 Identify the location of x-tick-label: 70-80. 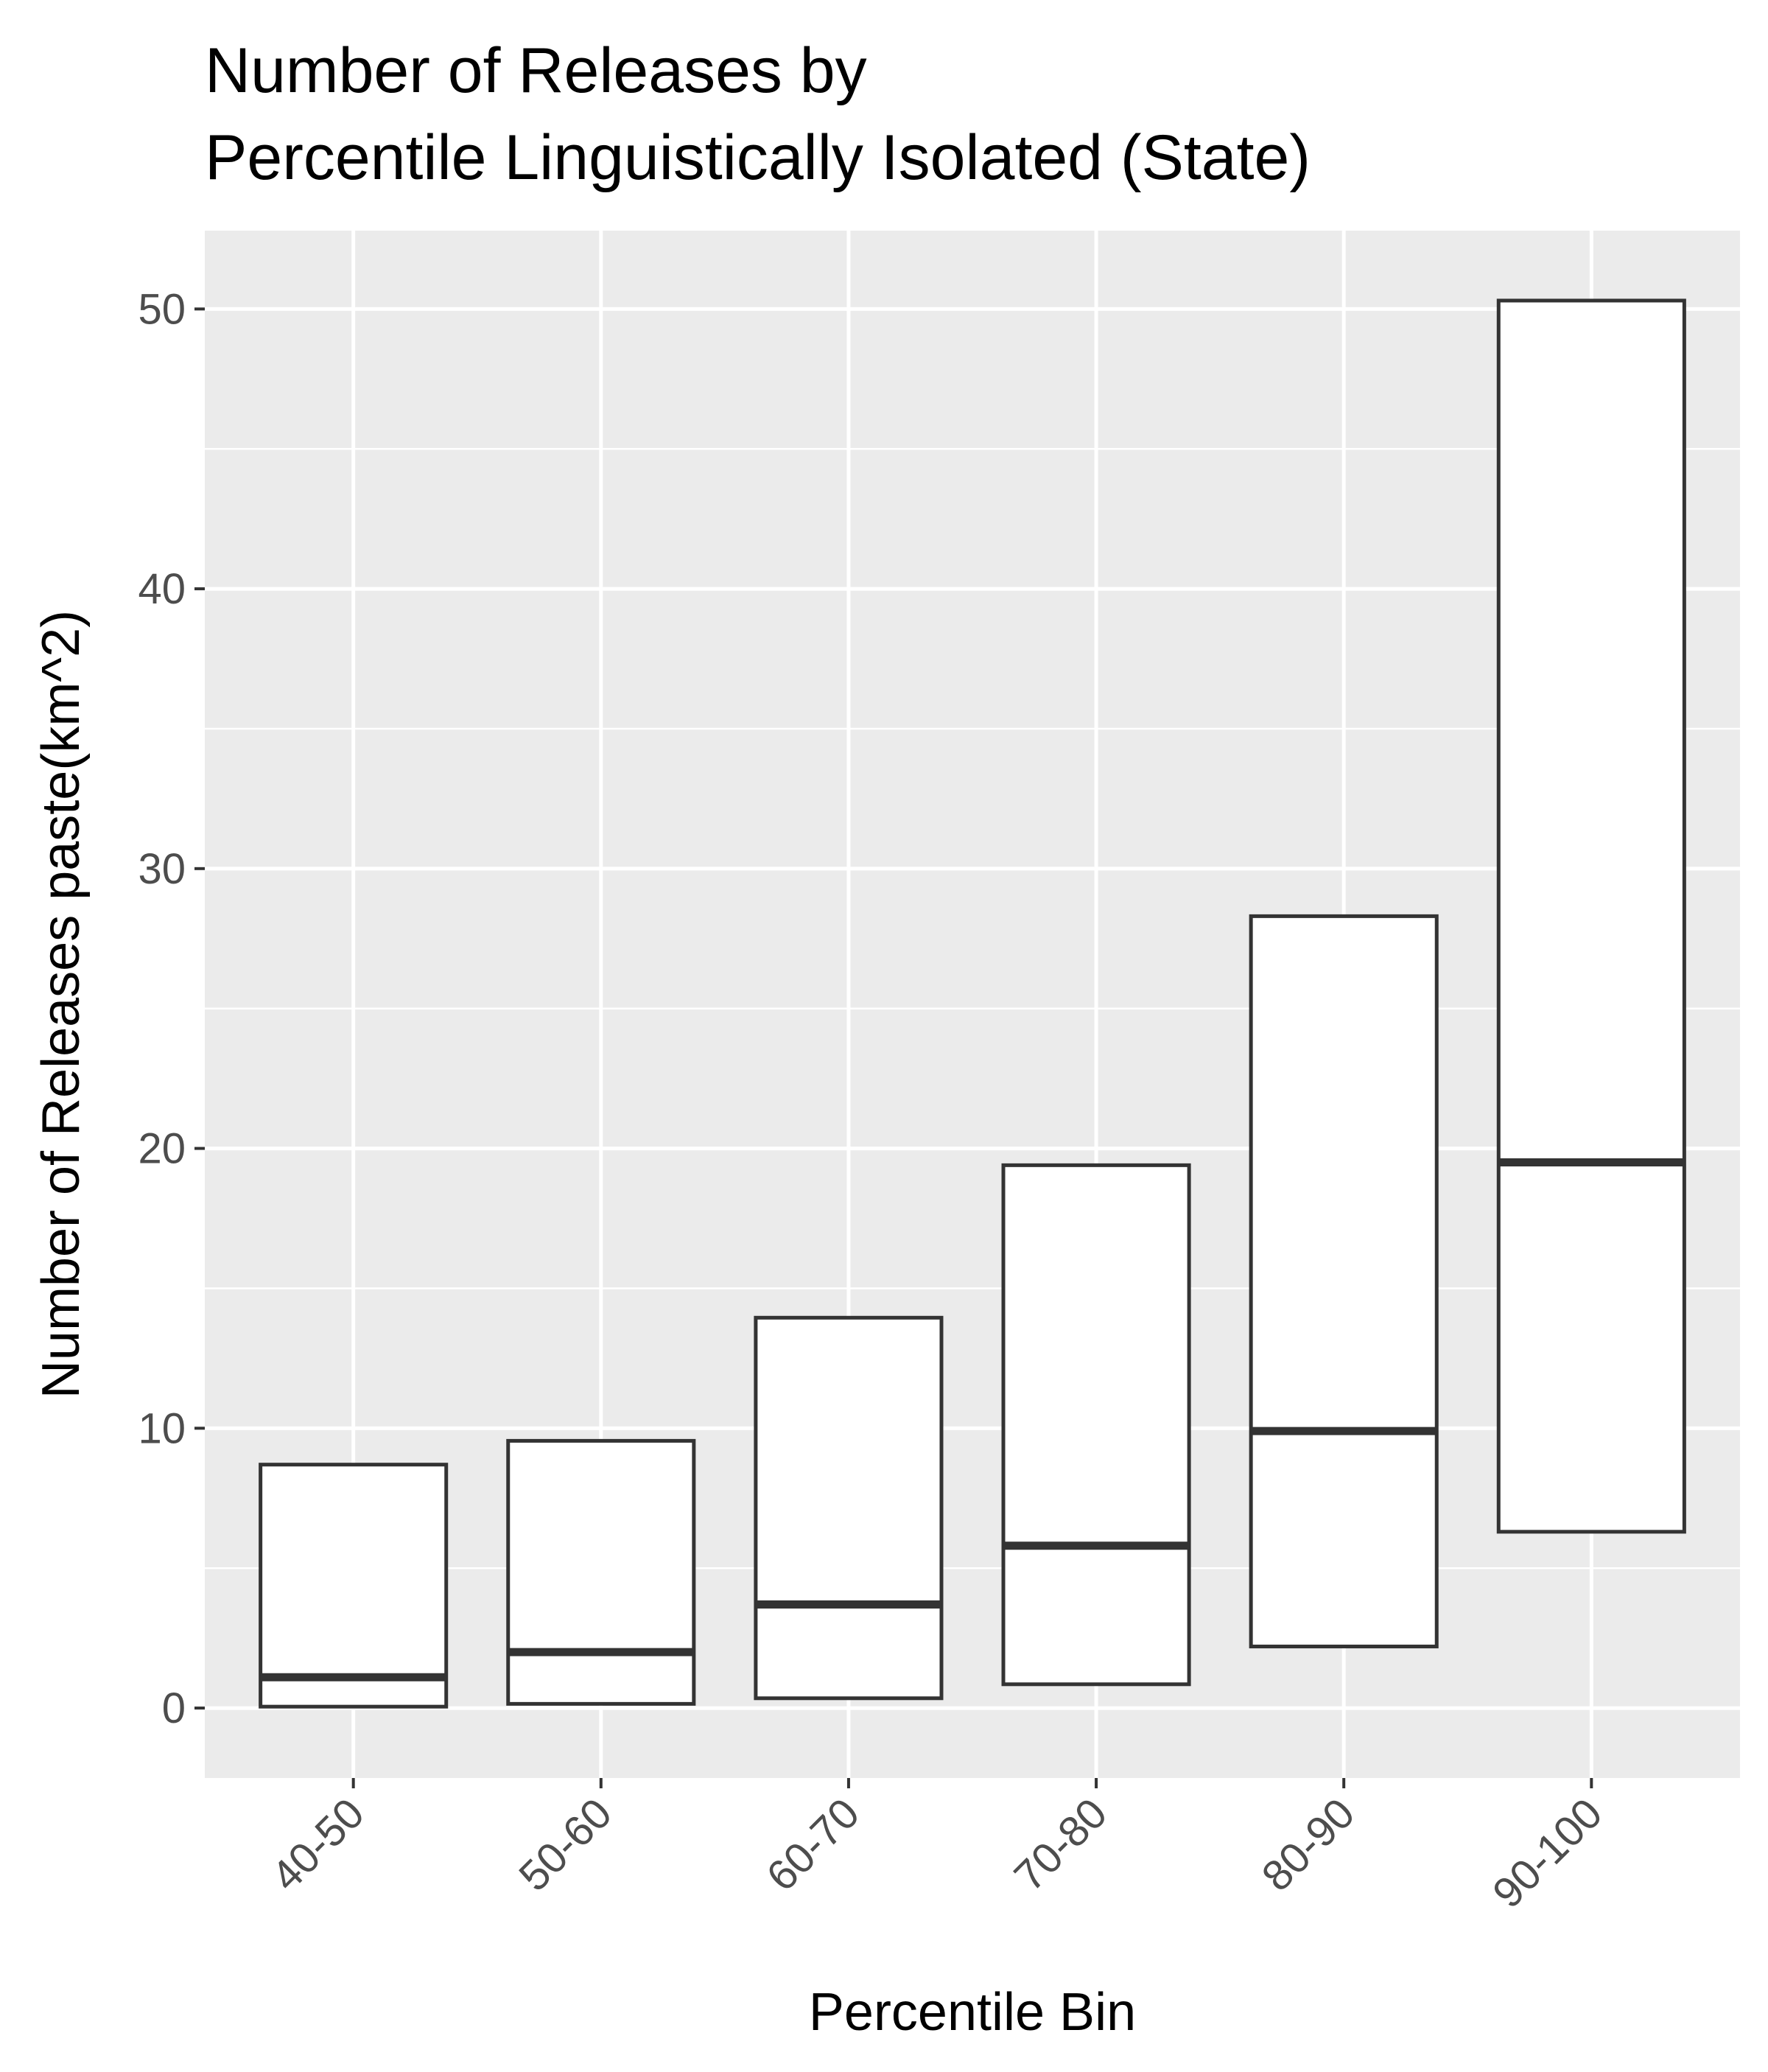
(1061, 1844).